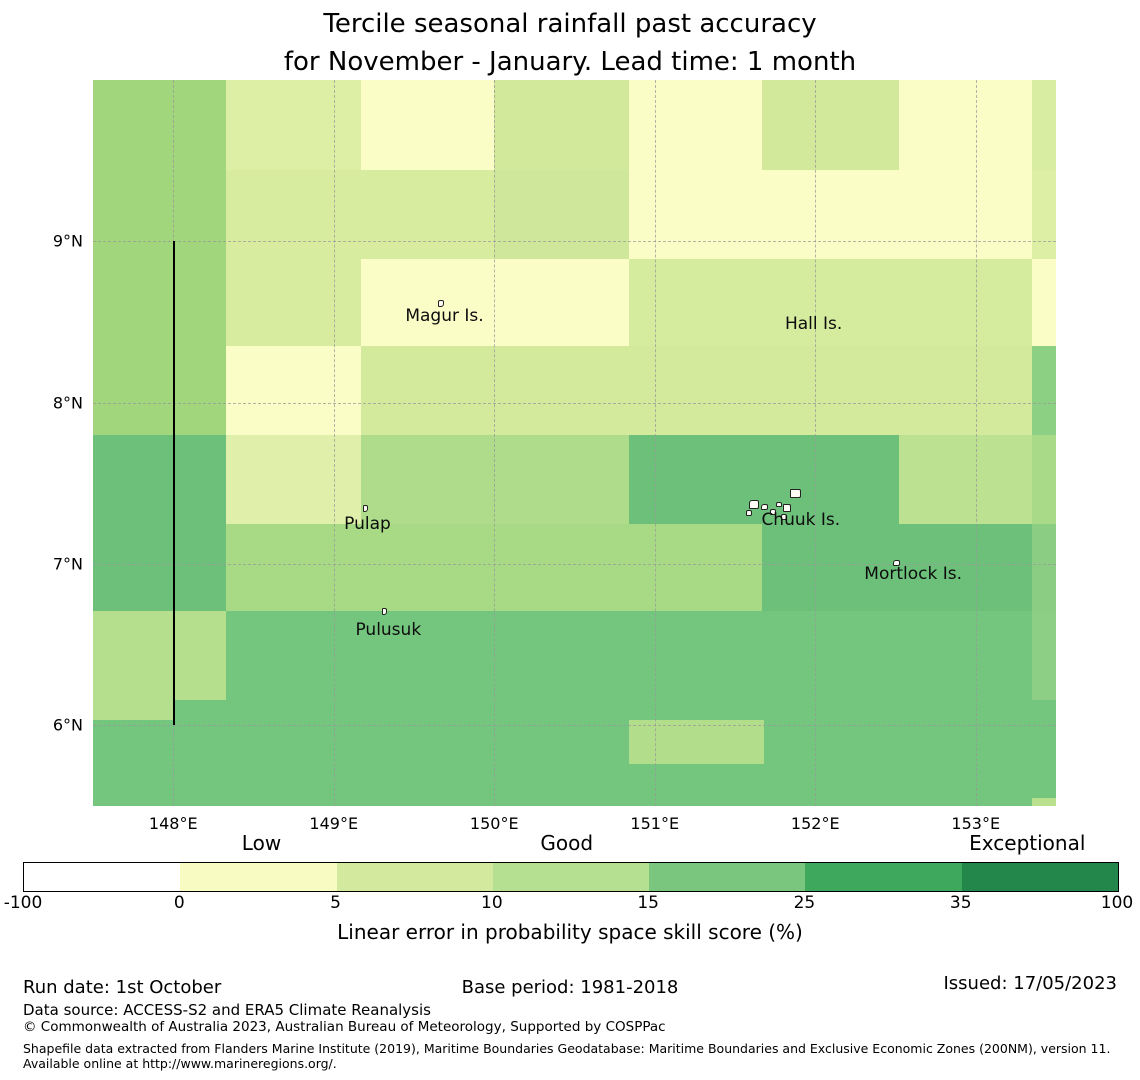 The height and width of the screenshot is (1080, 1140). I want to click on colorbar-tick-label: 25, so click(804, 903).